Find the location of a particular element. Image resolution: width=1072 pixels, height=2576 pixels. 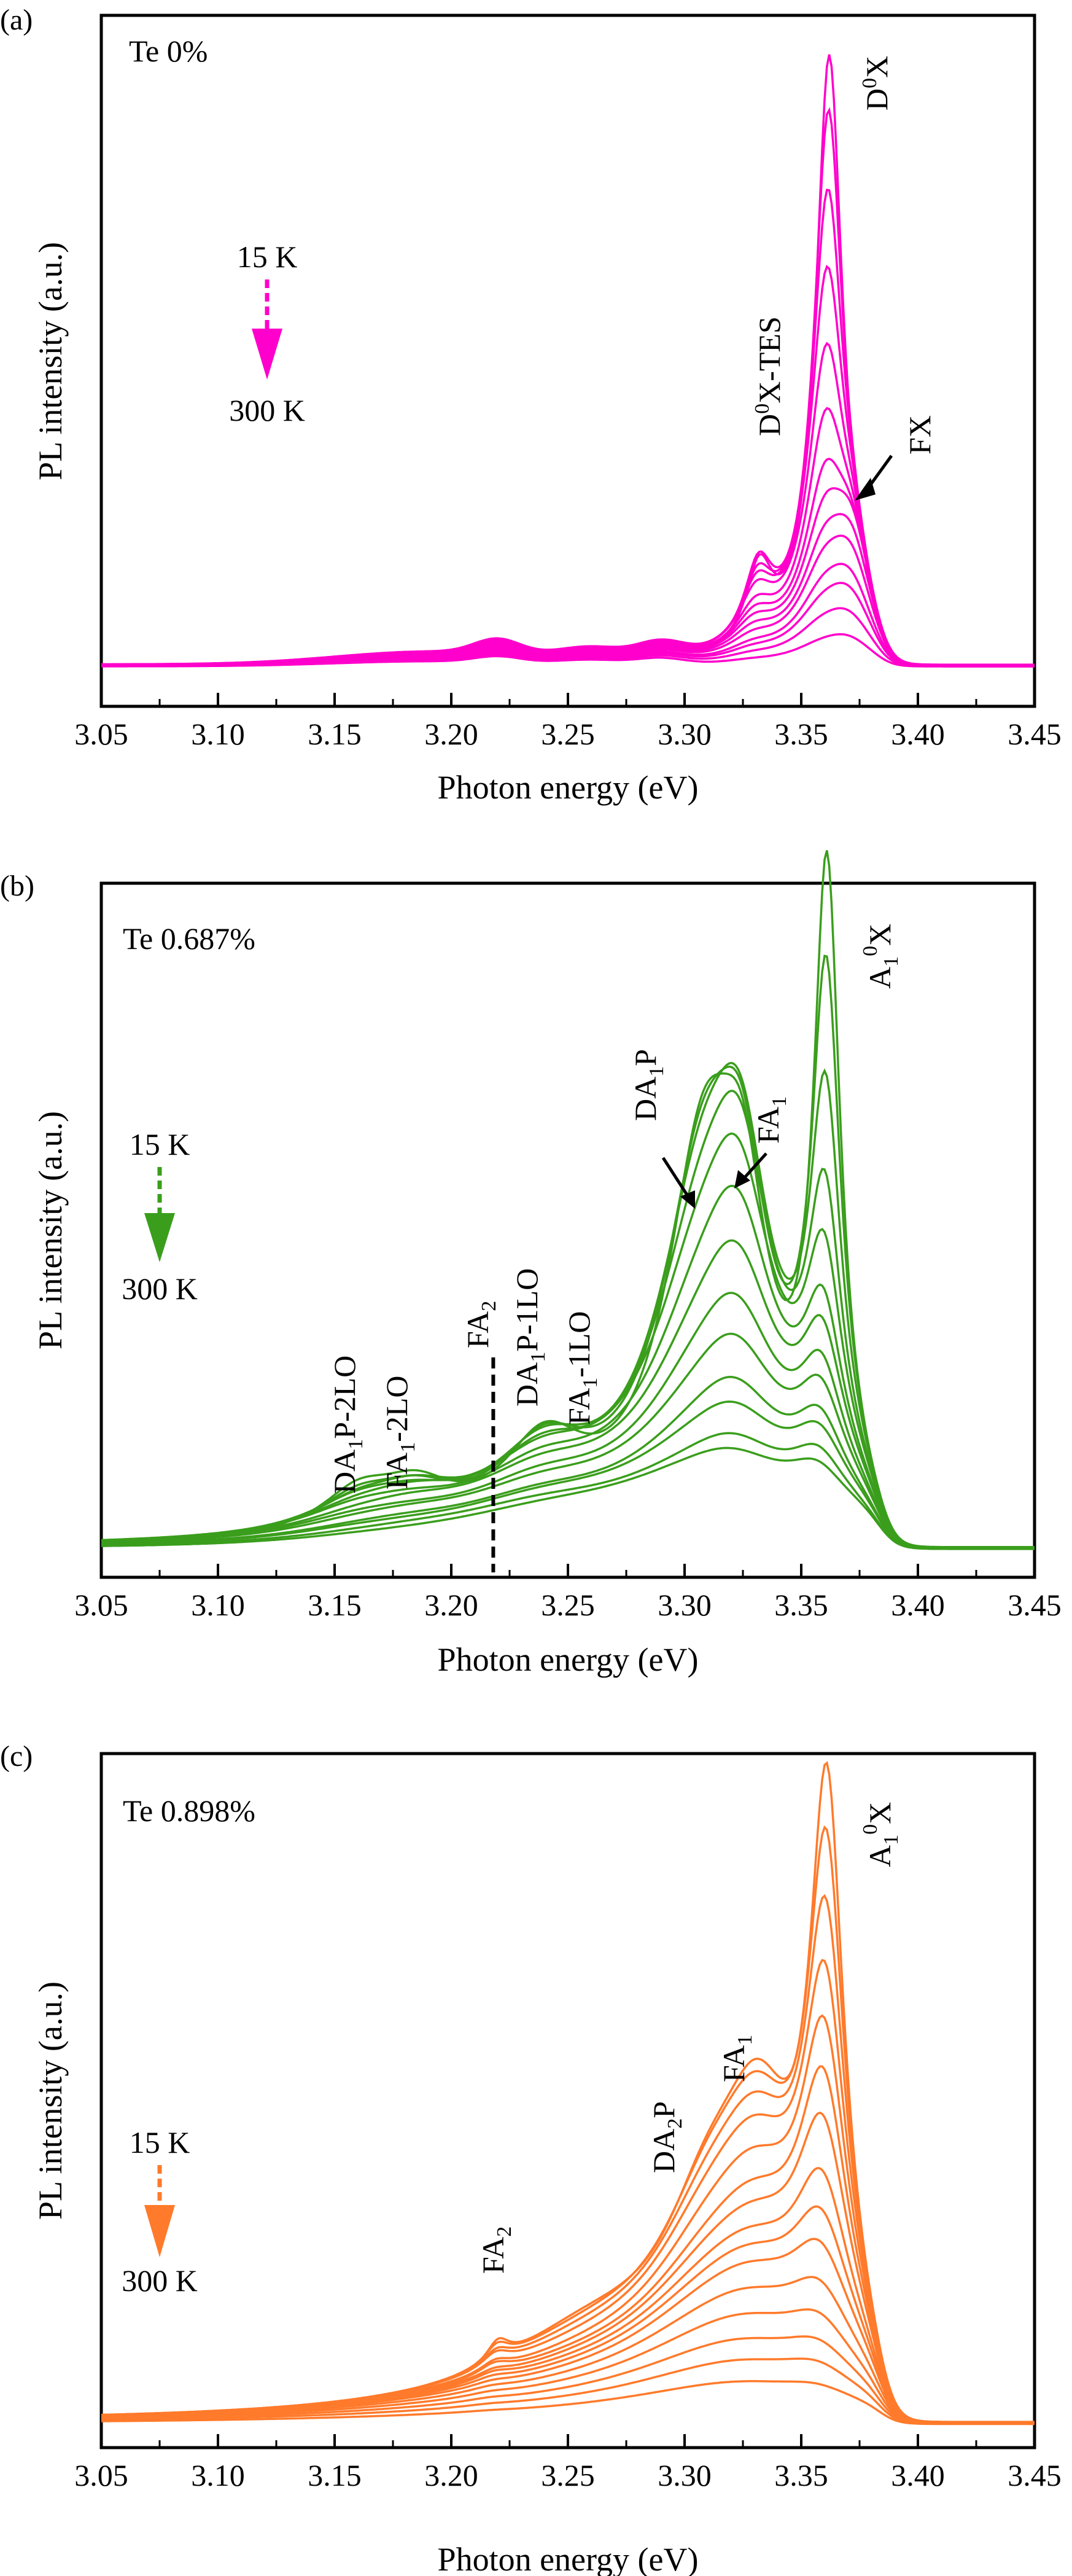

y-axis-title-a: PL intensity (a.u.) is located at coordinates (51, 361).